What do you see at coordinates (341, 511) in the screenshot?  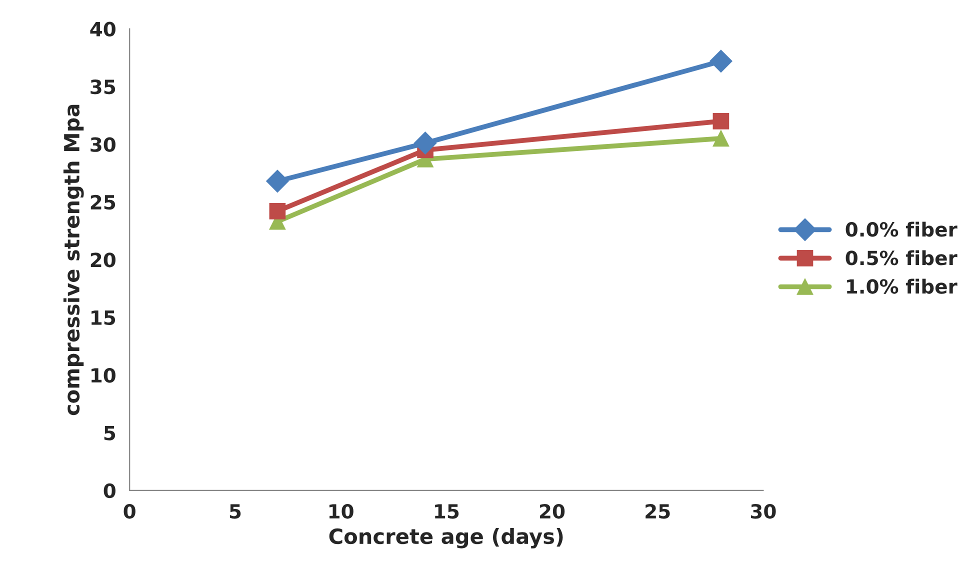 I see `x-tick-label: 10` at bounding box center [341, 511].